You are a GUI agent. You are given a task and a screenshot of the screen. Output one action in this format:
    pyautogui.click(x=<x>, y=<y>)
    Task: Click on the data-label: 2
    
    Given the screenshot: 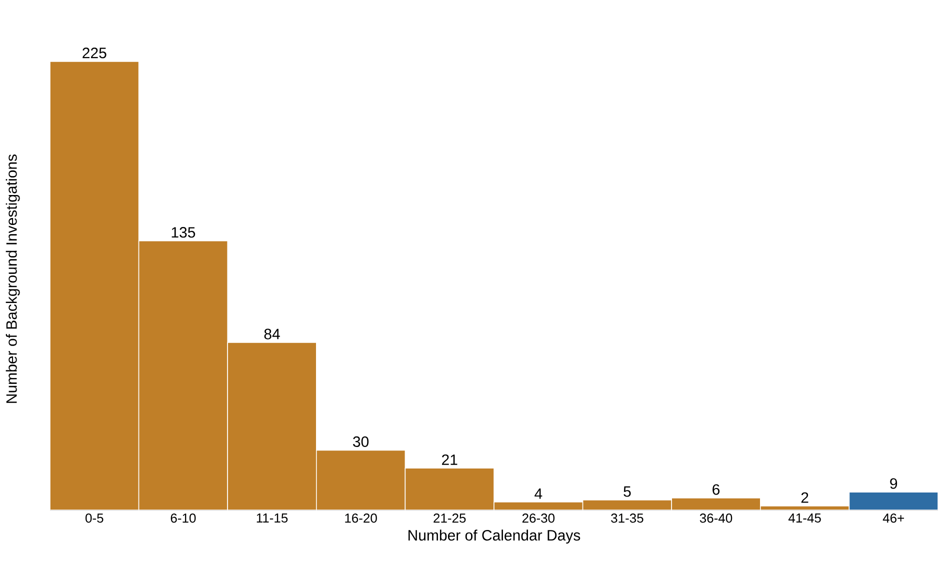 What is the action you would take?
    pyautogui.click(x=804, y=497)
    